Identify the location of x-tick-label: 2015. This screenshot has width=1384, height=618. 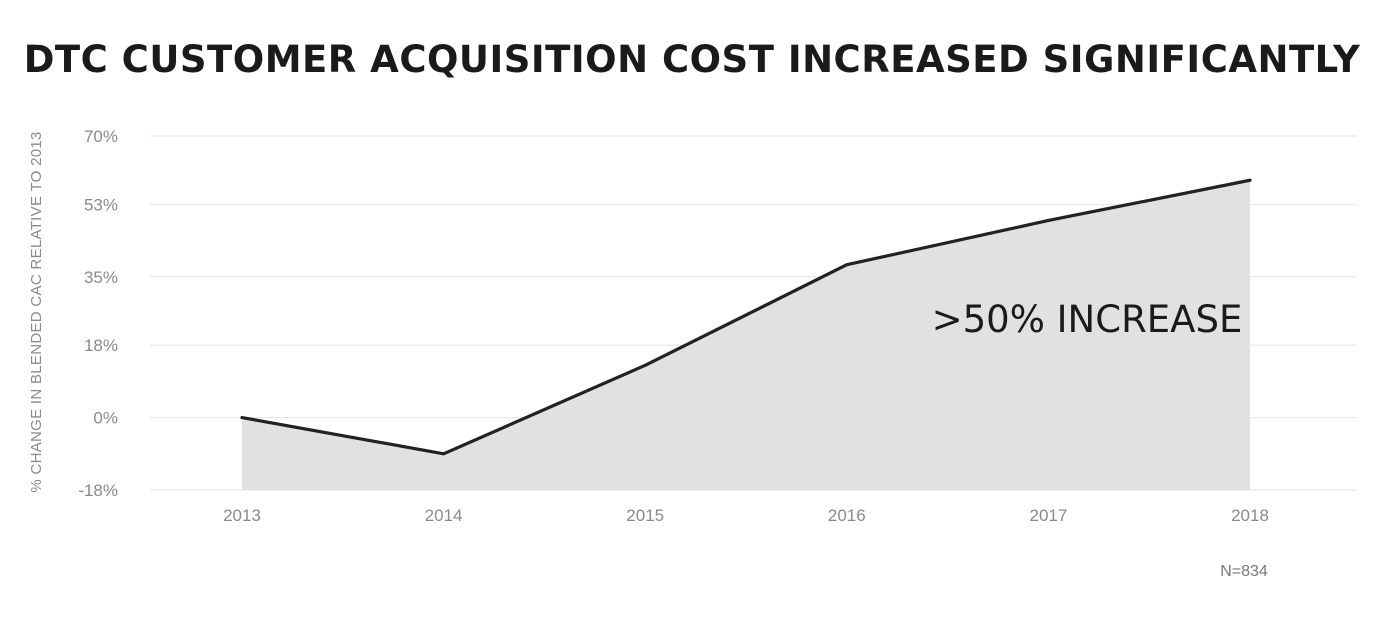
(645, 515).